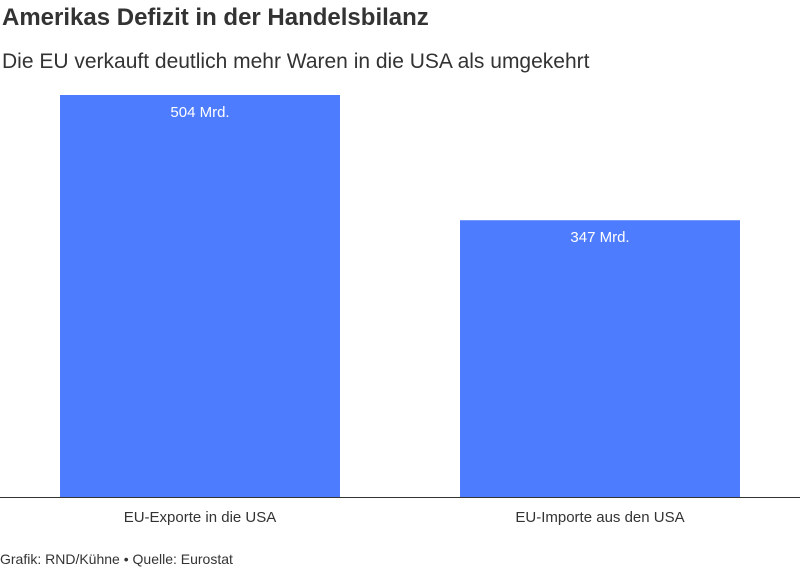 The image size is (800, 570). What do you see at coordinates (199, 112) in the screenshot?
I see `bar-value-label-1: 504 Mrd.` at bounding box center [199, 112].